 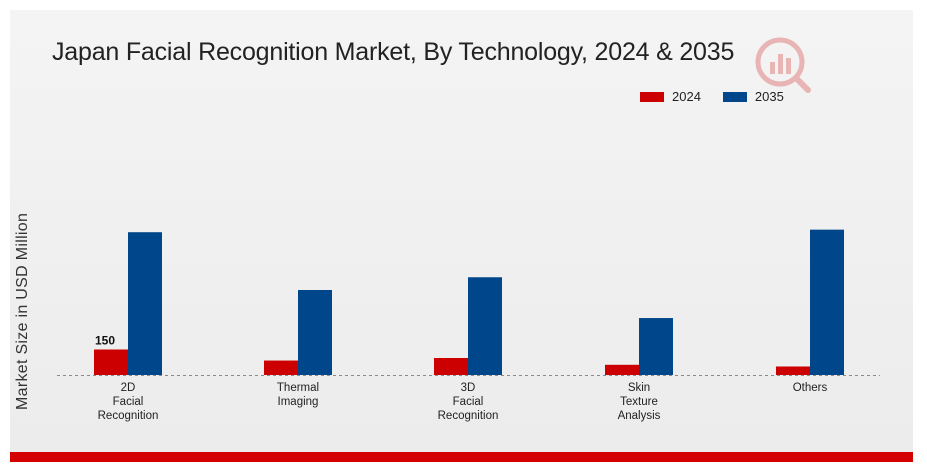 What do you see at coordinates (810, 388) in the screenshot?
I see `x-tick-label-4: Others` at bounding box center [810, 388].